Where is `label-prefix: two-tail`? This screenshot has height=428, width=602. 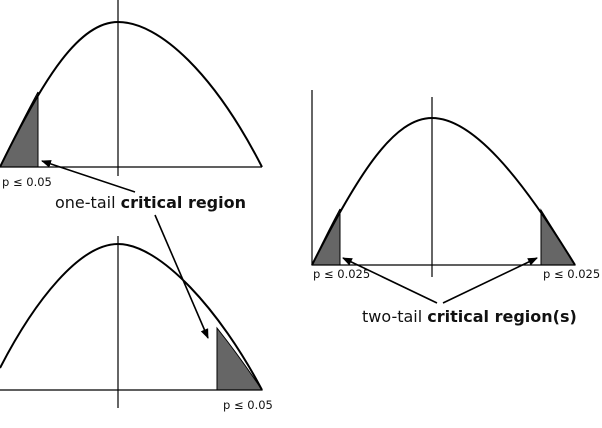 label-prefix: two-tail is located at coordinates (394, 316).